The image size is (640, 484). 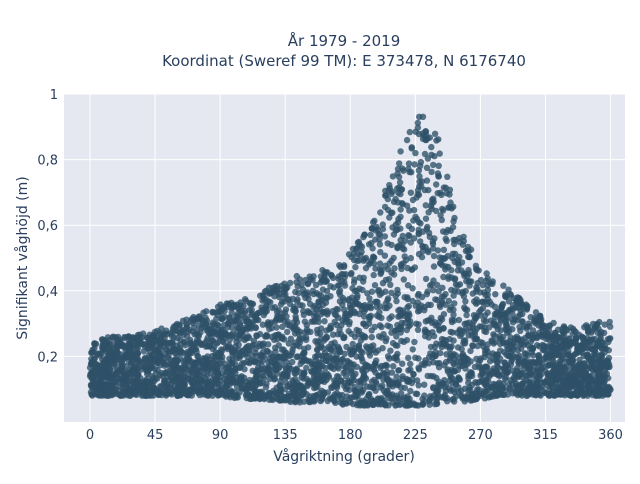 I want to click on y-tick-label: 0,4, so click(x=47, y=292).